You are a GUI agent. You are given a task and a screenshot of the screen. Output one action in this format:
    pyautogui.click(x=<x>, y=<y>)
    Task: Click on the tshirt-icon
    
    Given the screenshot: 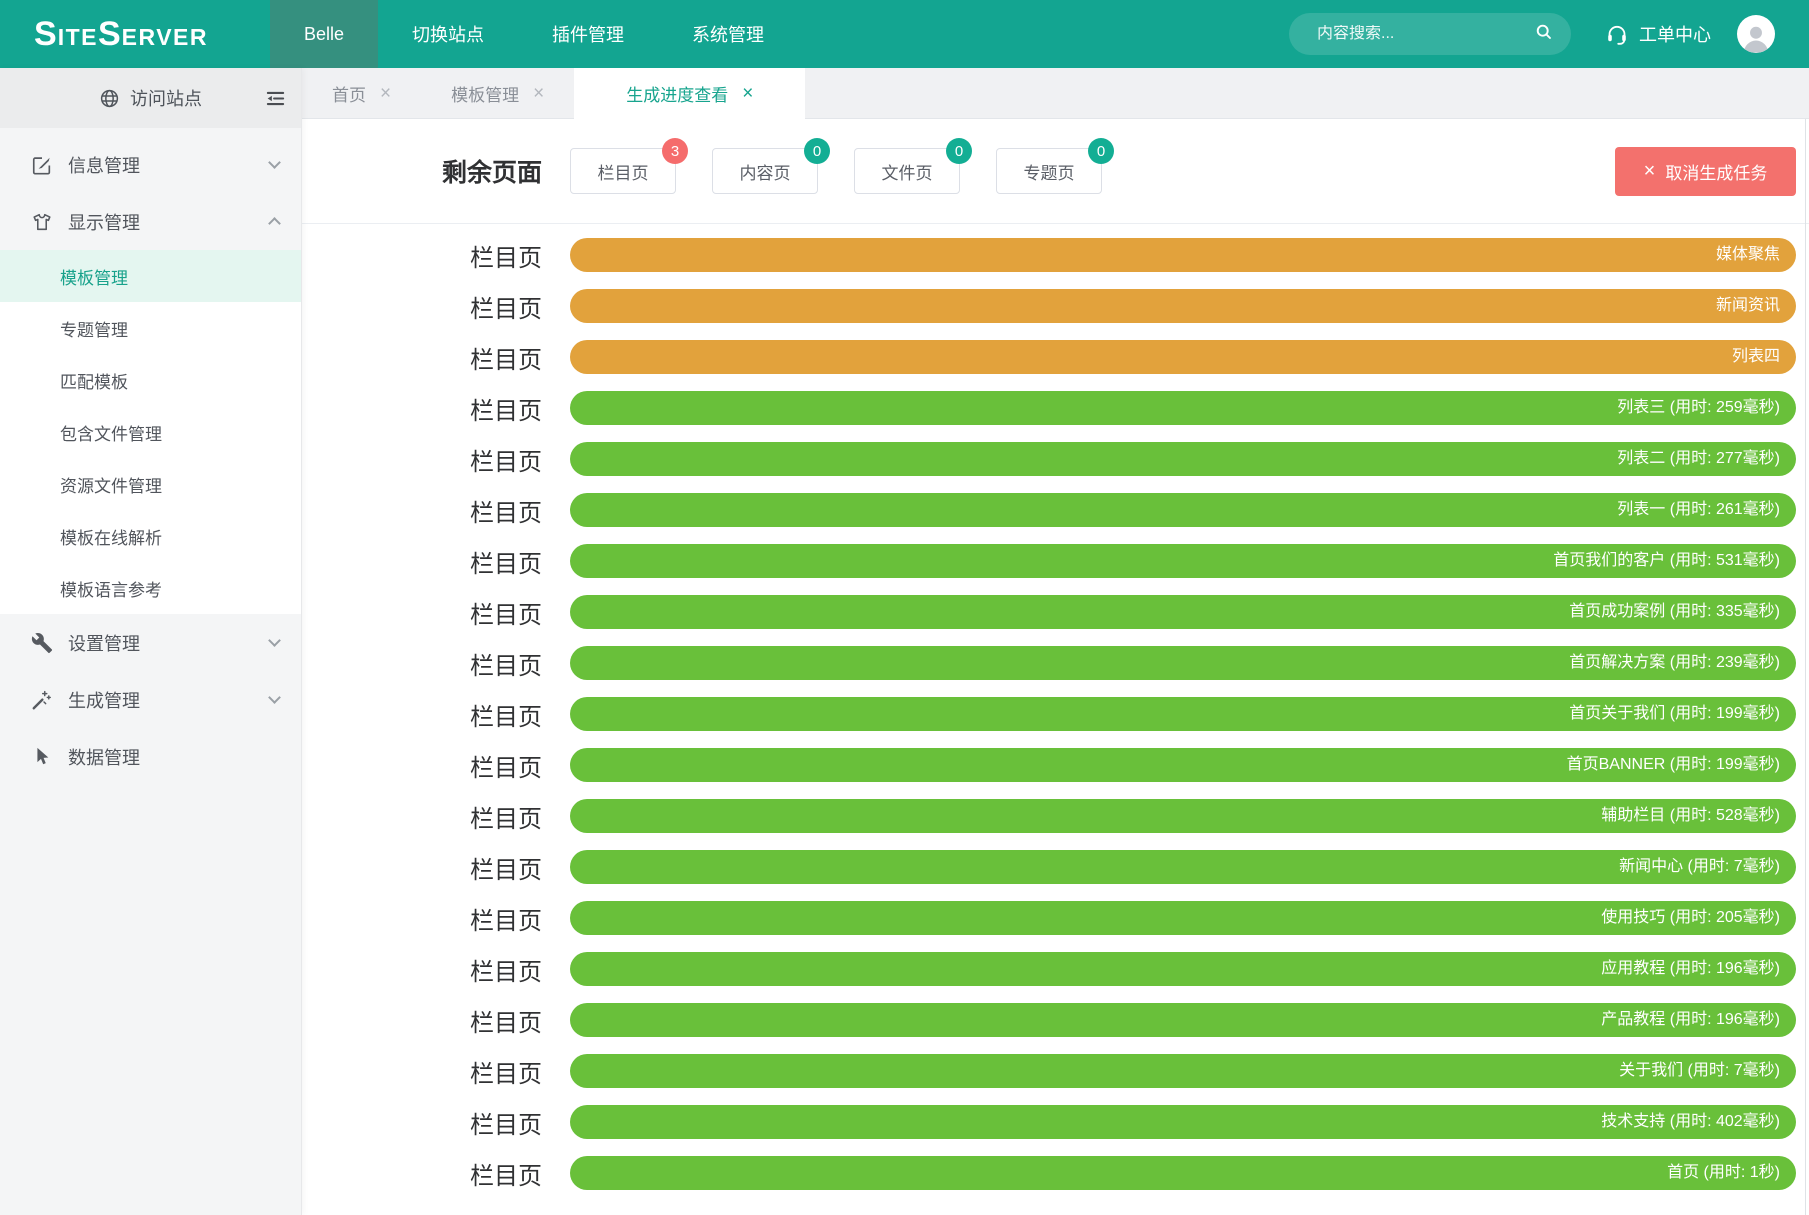 What is the action you would take?
    pyautogui.click(x=42, y=222)
    